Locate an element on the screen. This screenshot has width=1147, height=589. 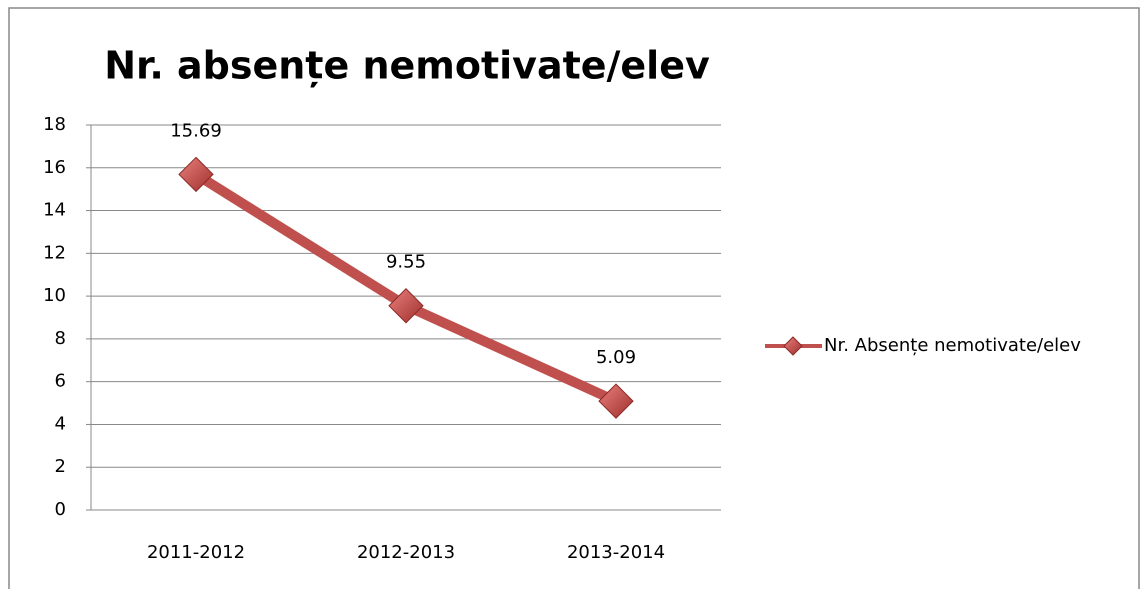
y-tick-label: 14 is located at coordinates (54, 210).